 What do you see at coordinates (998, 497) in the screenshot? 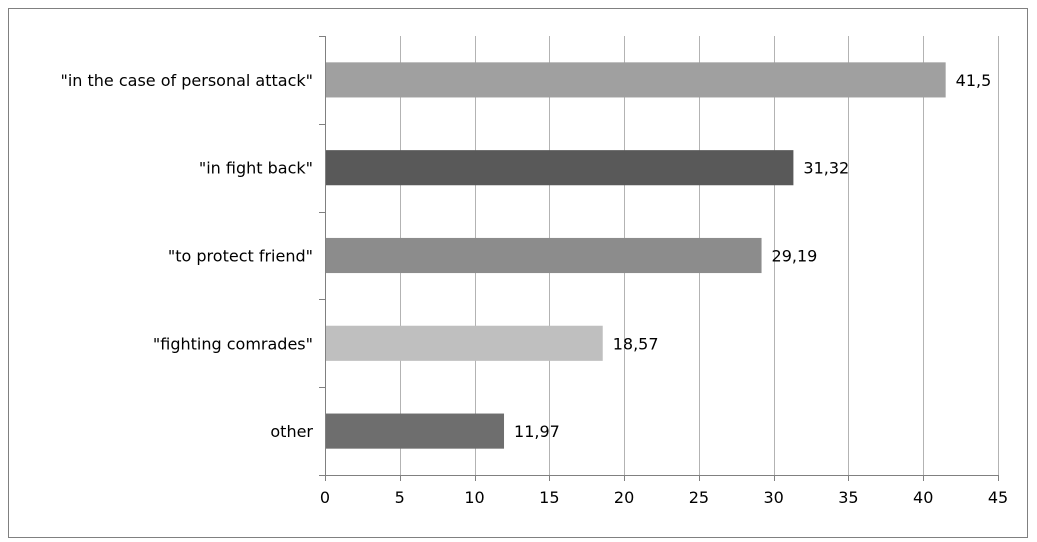
I see `x-tick-label-45: 45` at bounding box center [998, 497].